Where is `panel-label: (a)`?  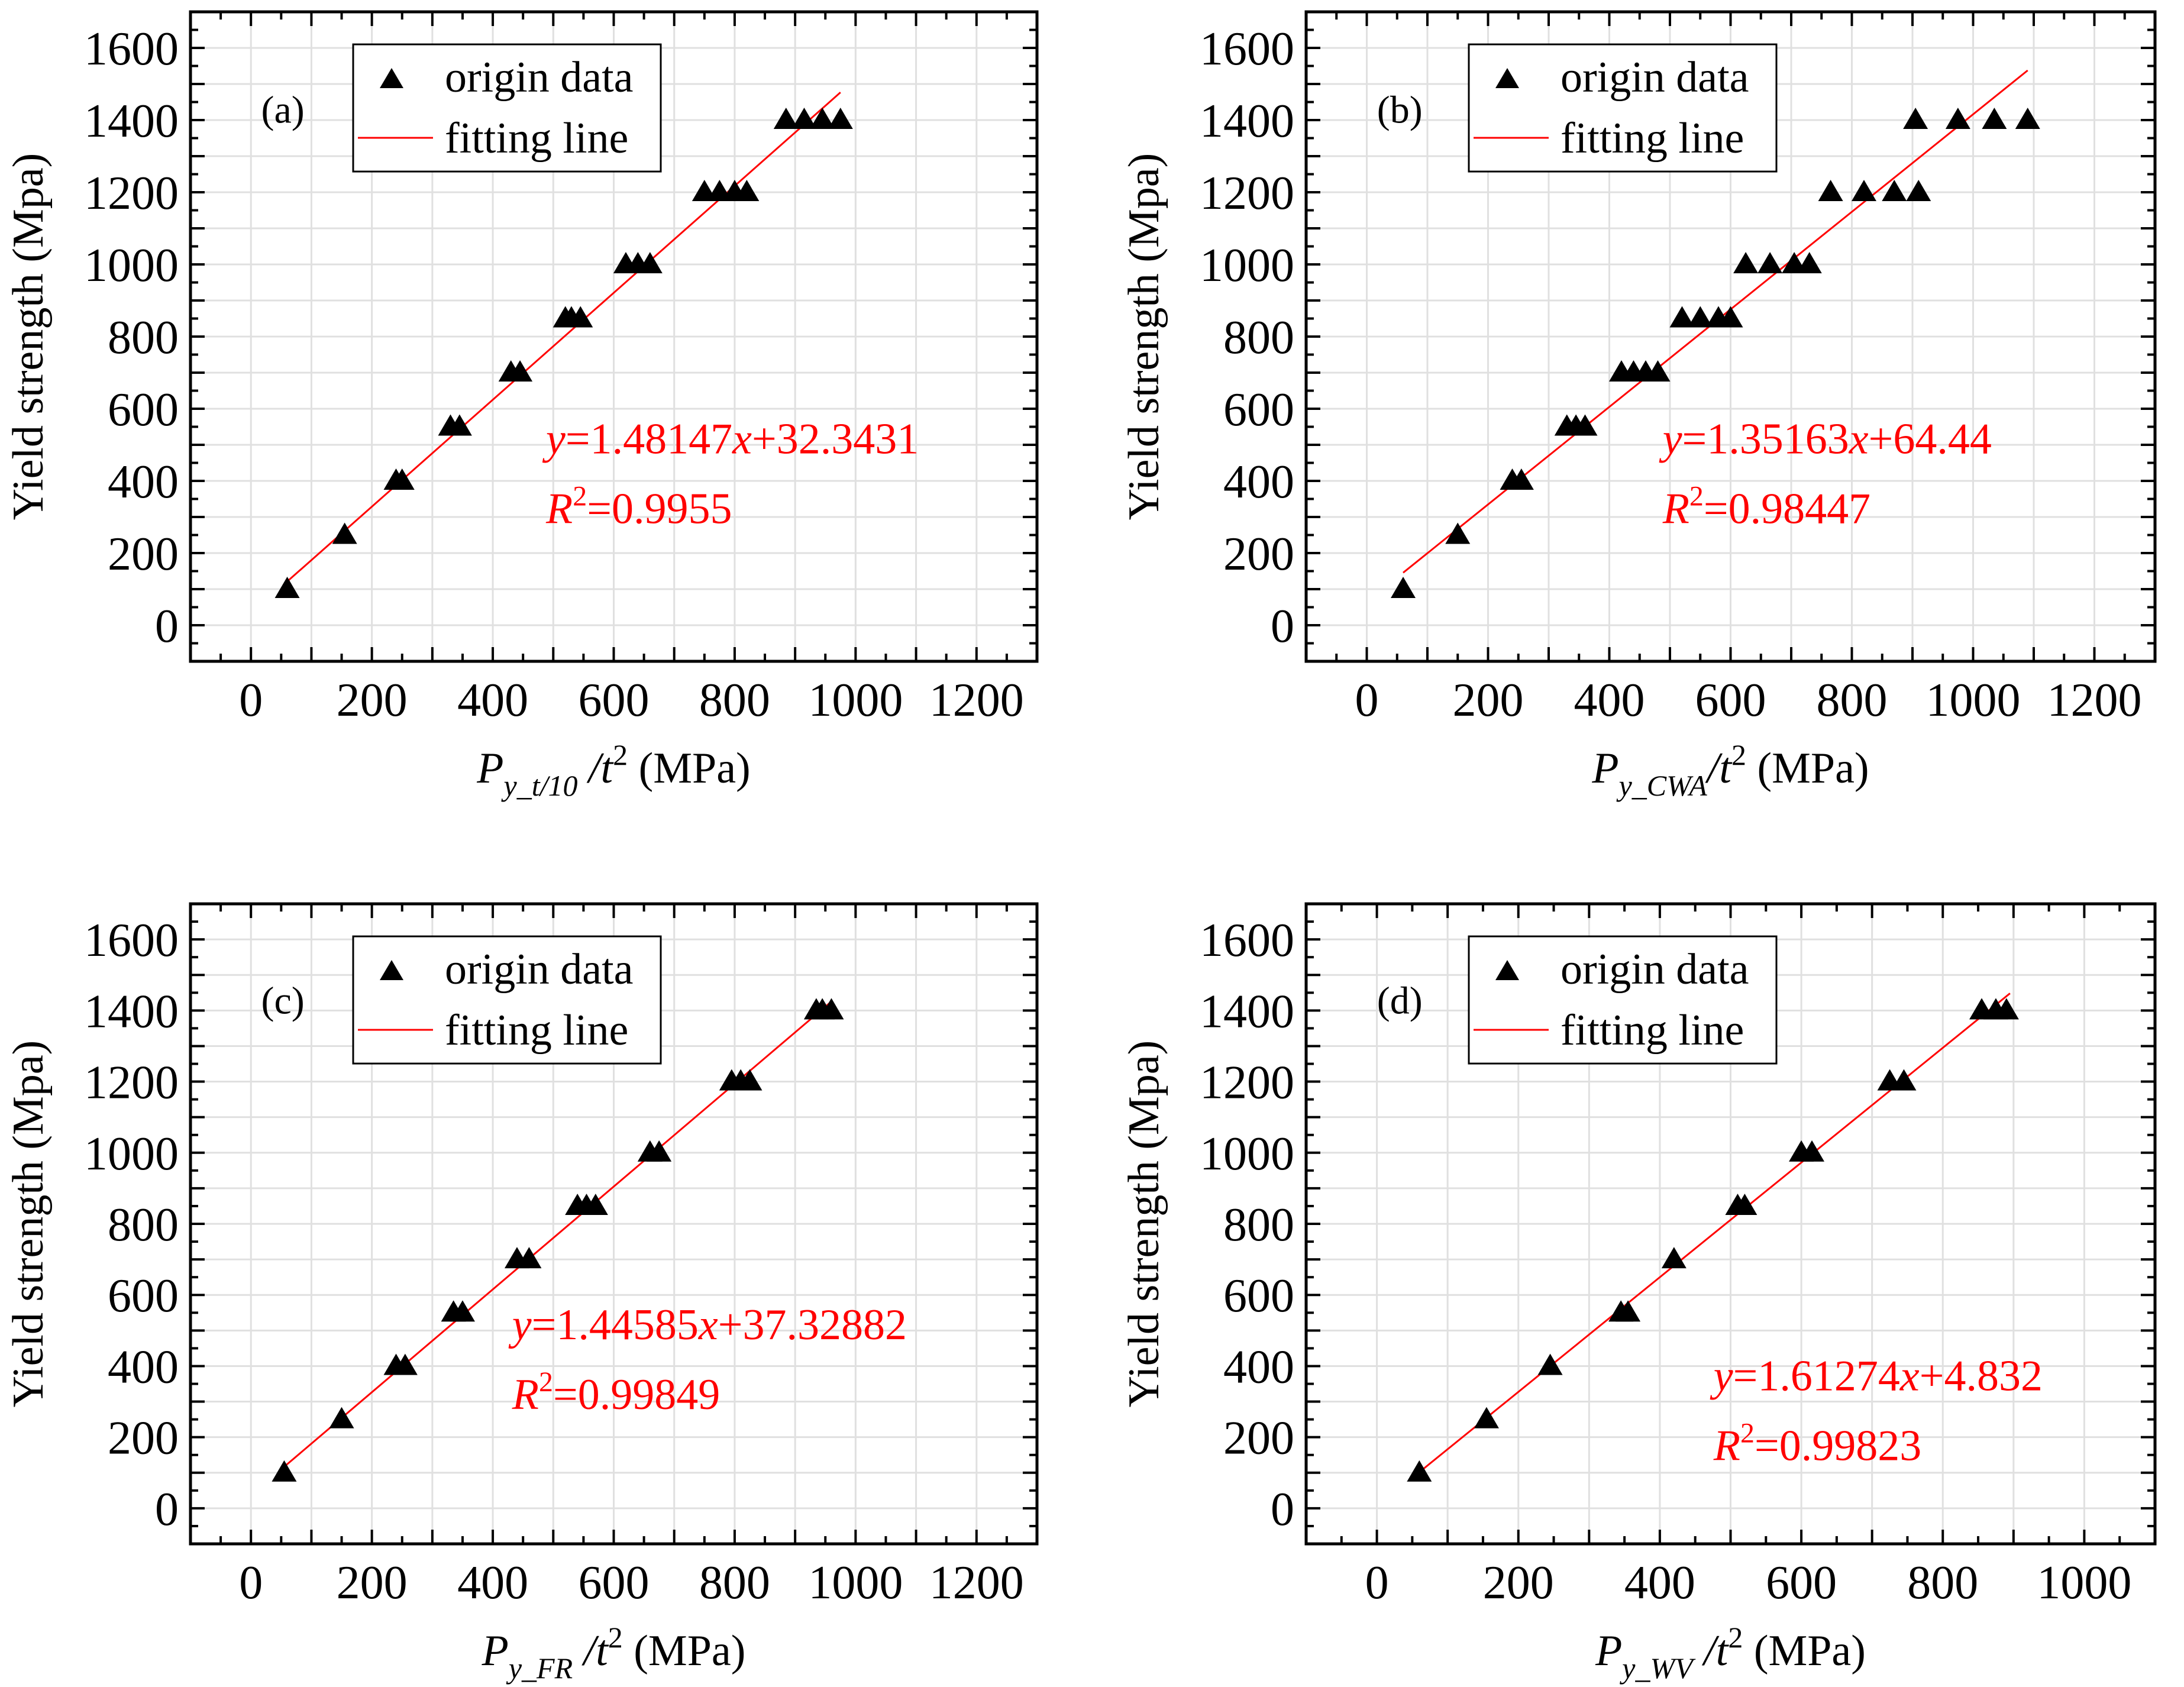
panel-label: (a) is located at coordinates (282, 110).